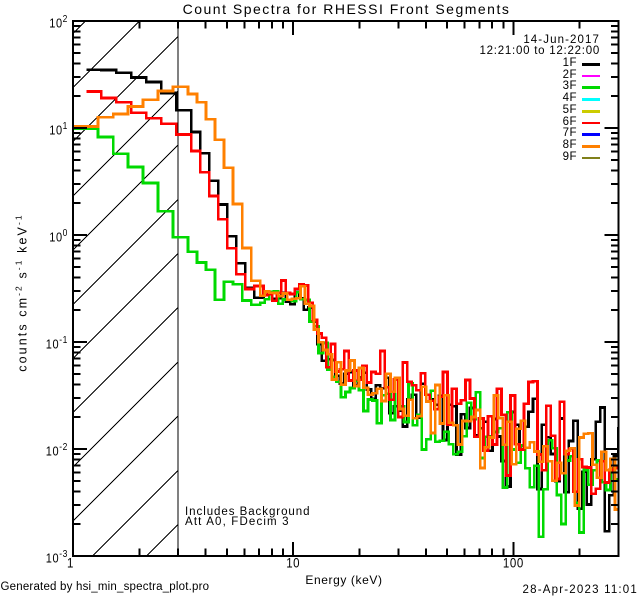 The height and width of the screenshot is (600, 640). I want to click on plot-title: Count Spectra for RHESSI Front Segments, so click(346, 9).